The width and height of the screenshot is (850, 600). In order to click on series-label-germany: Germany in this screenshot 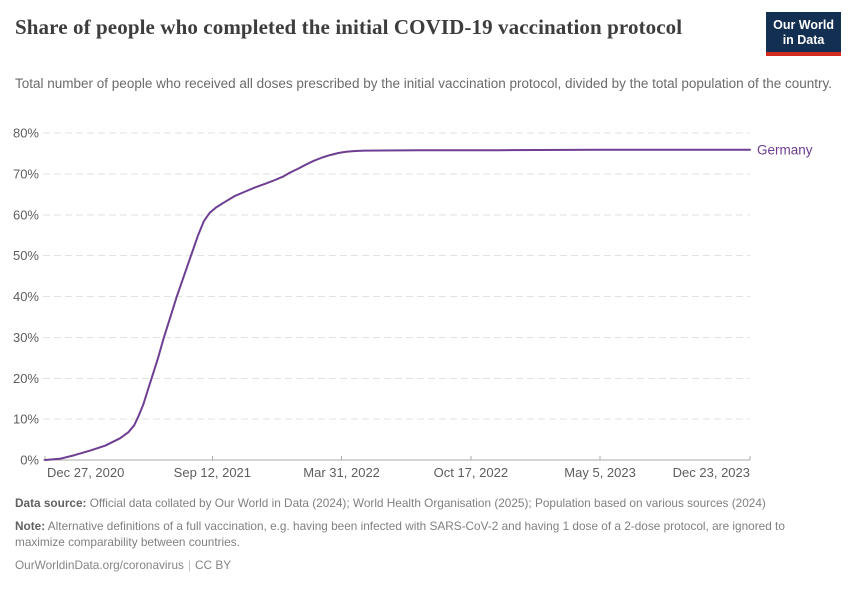, I will do `click(785, 149)`.